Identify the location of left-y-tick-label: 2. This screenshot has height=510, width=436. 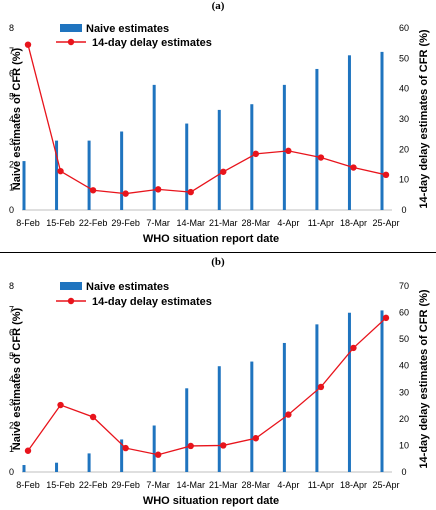
(11, 165).